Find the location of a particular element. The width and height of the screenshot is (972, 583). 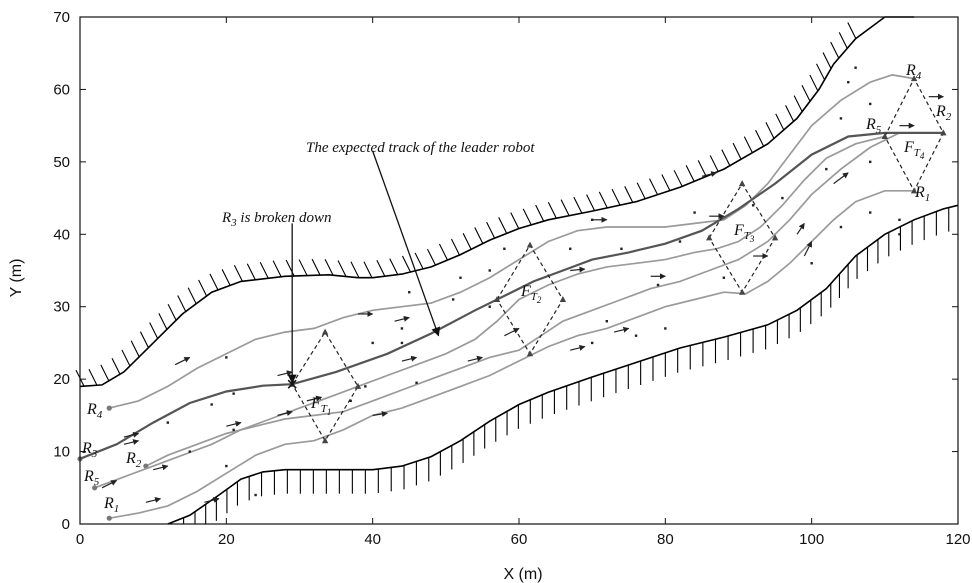

formation-ft1 is located at coordinates (325, 386).